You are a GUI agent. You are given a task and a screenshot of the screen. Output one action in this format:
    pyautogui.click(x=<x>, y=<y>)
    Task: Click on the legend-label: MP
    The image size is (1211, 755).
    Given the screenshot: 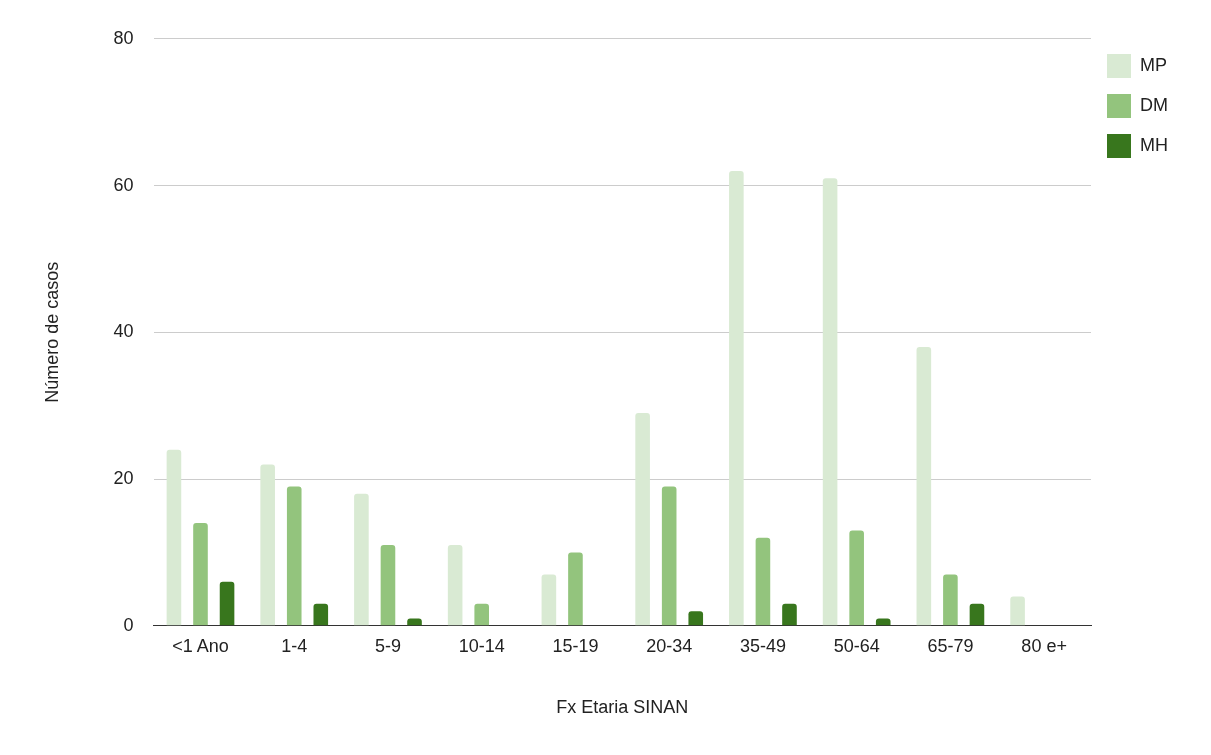 What is the action you would take?
    pyautogui.click(x=1154, y=64)
    